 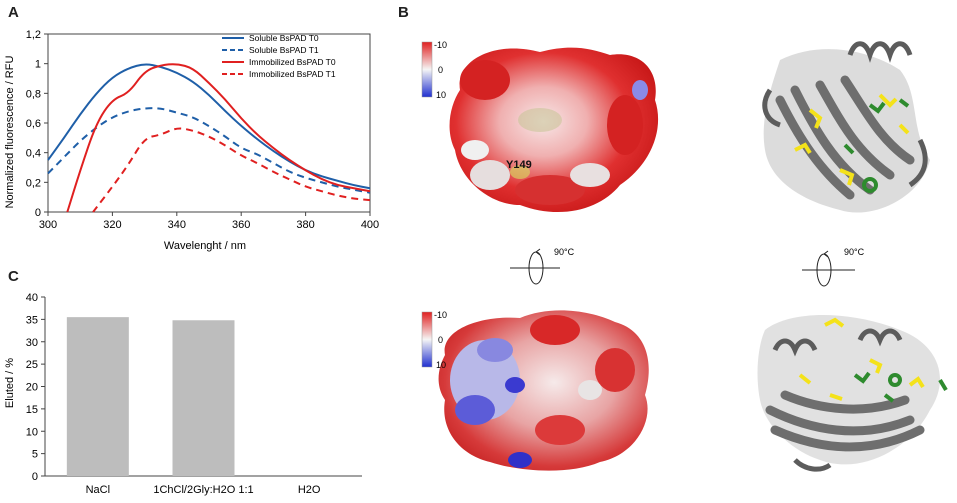 What do you see at coordinates (440, 45) in the screenshot?
I see `scale-top-max: -10` at bounding box center [440, 45].